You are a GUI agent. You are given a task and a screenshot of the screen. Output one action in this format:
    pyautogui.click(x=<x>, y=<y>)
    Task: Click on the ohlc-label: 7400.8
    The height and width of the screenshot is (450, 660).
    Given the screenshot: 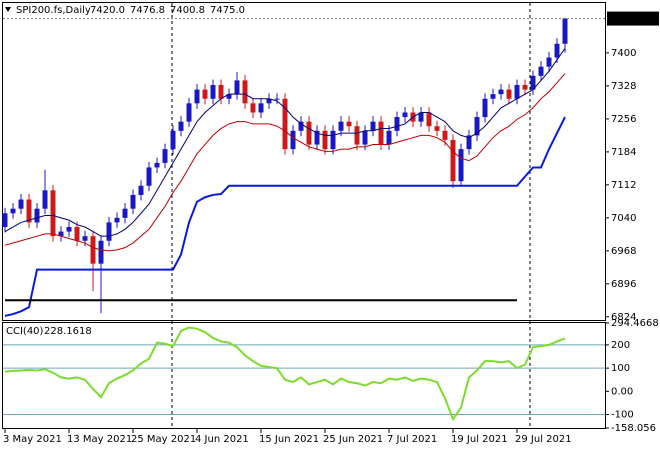 What is the action you would take?
    pyautogui.click(x=187, y=10)
    